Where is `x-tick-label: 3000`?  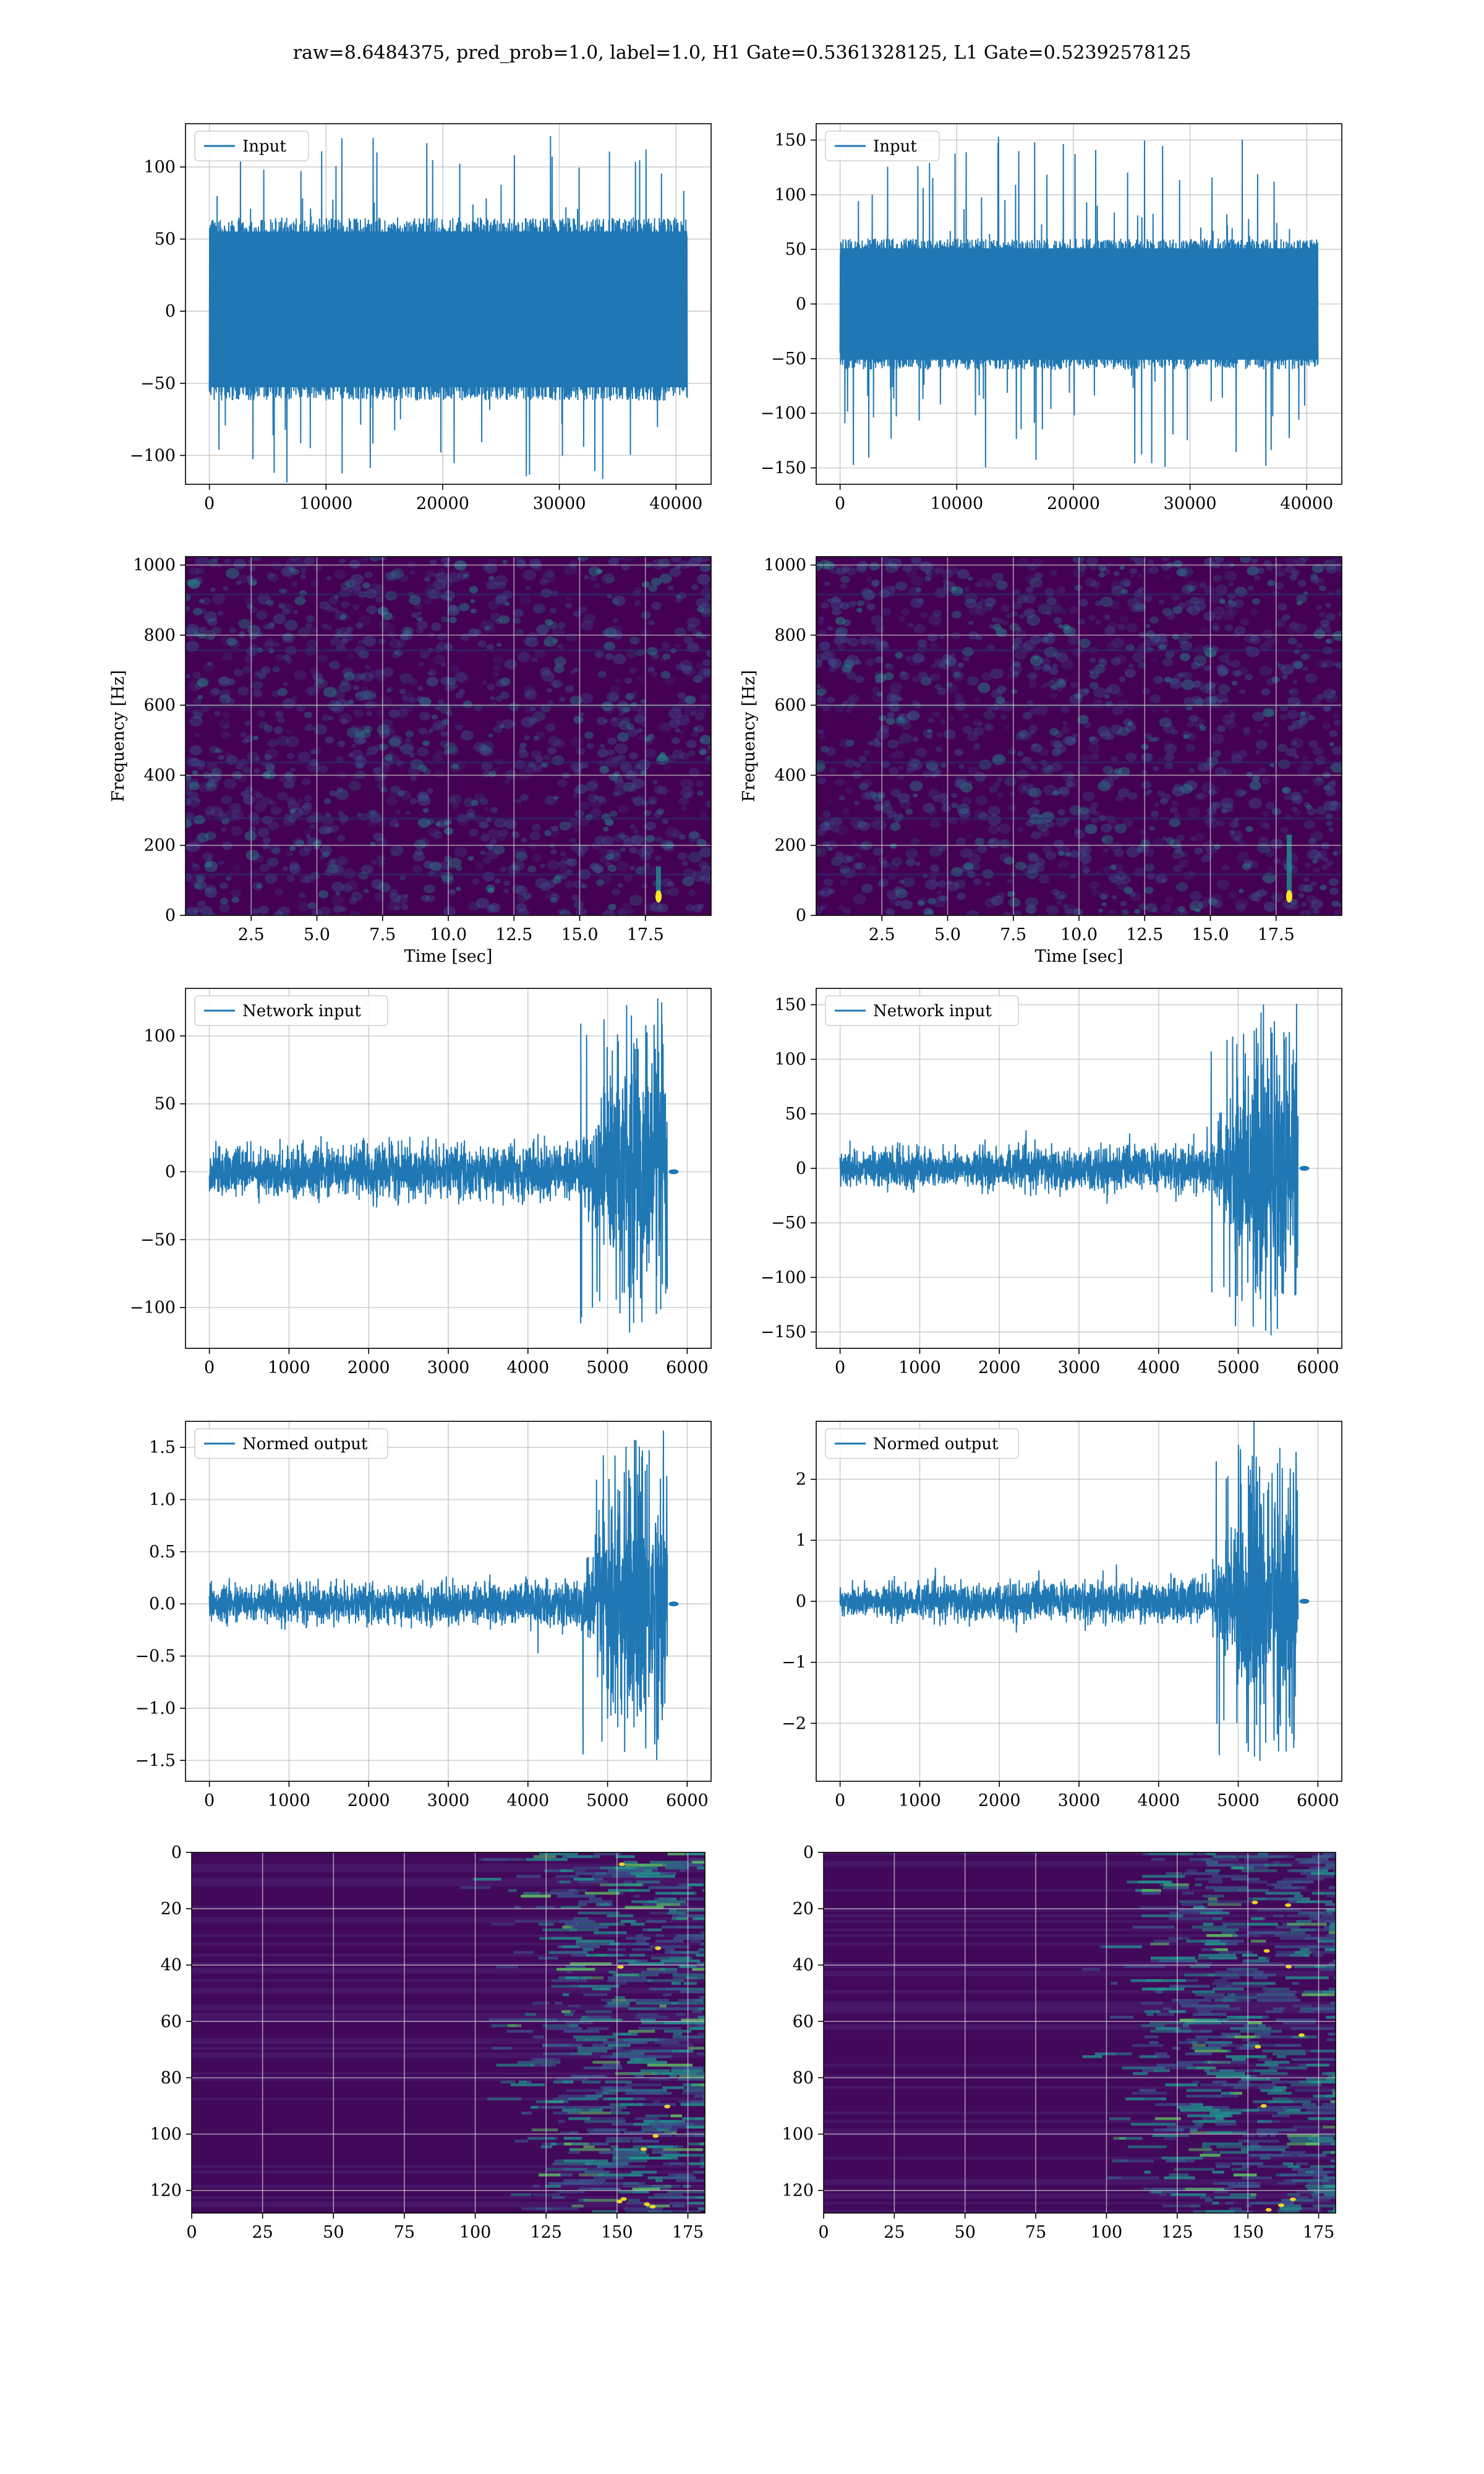 x-tick-label: 3000 is located at coordinates (448, 1367).